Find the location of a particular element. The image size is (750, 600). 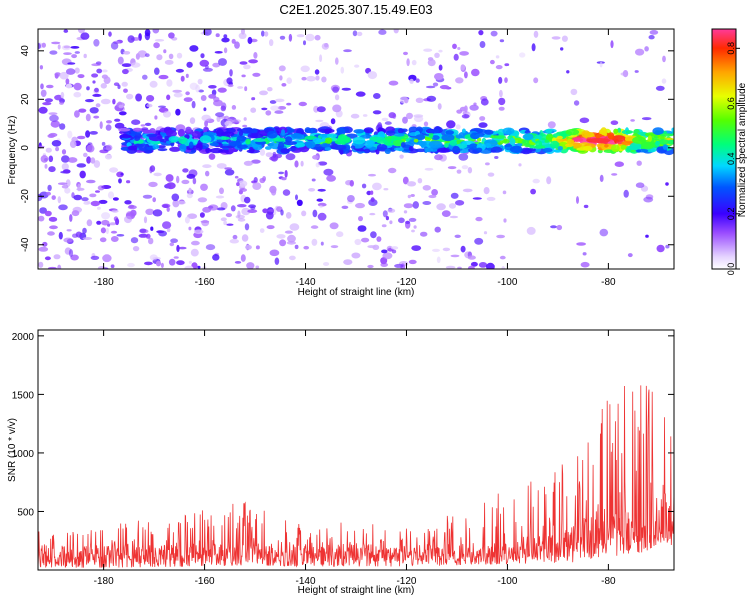

figure-title: C2E1.2025.307.15.49.E03 is located at coordinates (356, 9).